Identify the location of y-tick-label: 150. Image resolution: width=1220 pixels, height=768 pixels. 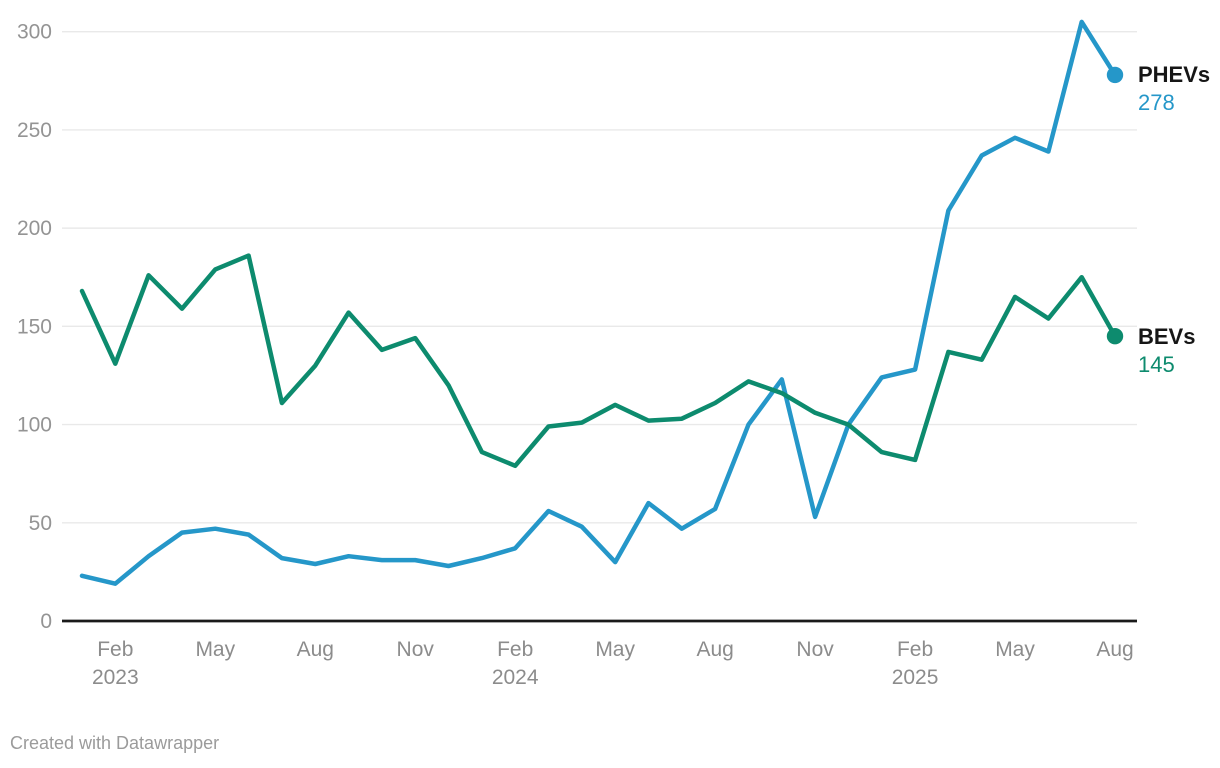
(34, 326).